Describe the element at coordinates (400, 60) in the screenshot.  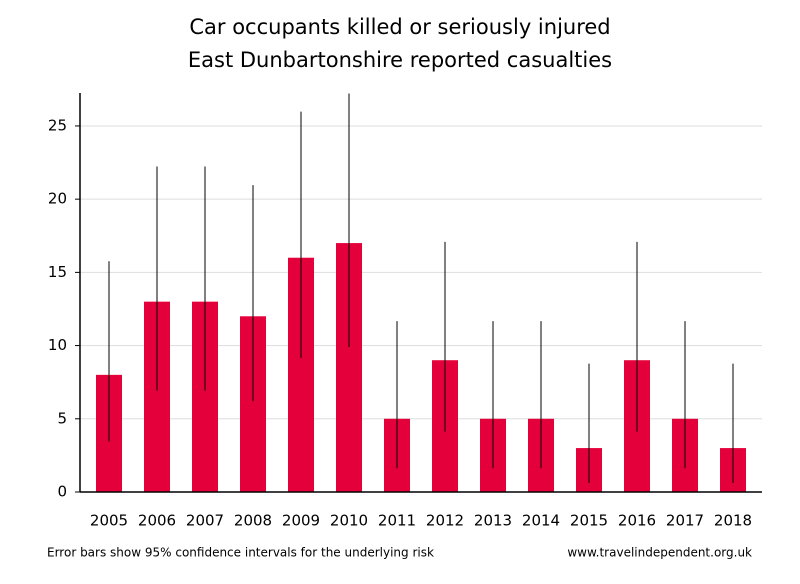
I see `chart-subtitle: East Dunbartonshire reported casualties` at that location.